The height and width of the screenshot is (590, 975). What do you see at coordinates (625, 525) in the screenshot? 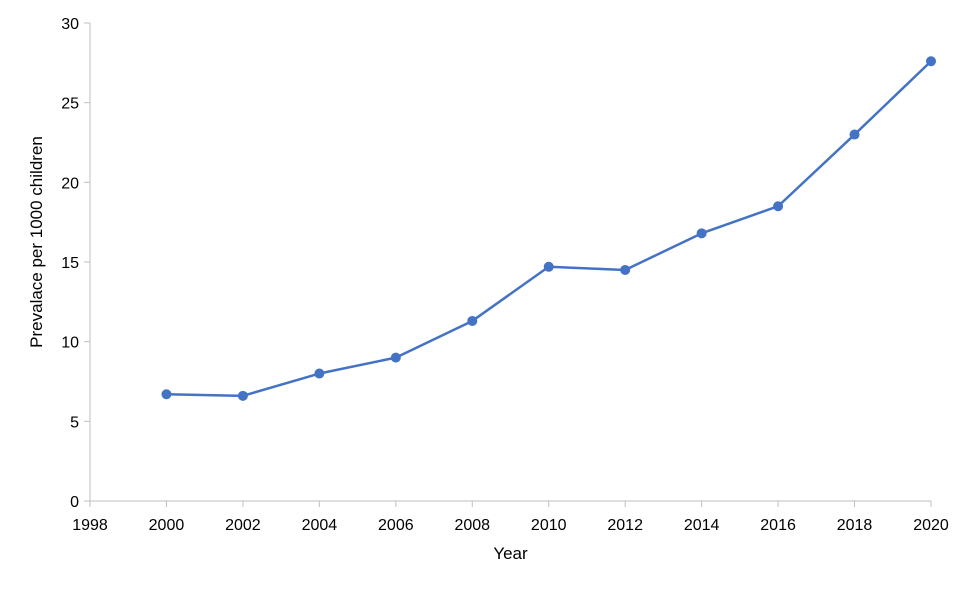
I see `x-tick-label: 2012` at bounding box center [625, 525].